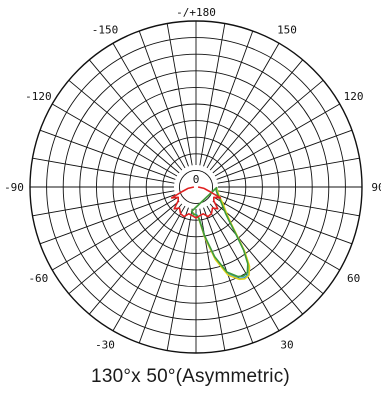  What do you see at coordinates (354, 96) in the screenshot?
I see `angle-tick-label: 120` at bounding box center [354, 96].